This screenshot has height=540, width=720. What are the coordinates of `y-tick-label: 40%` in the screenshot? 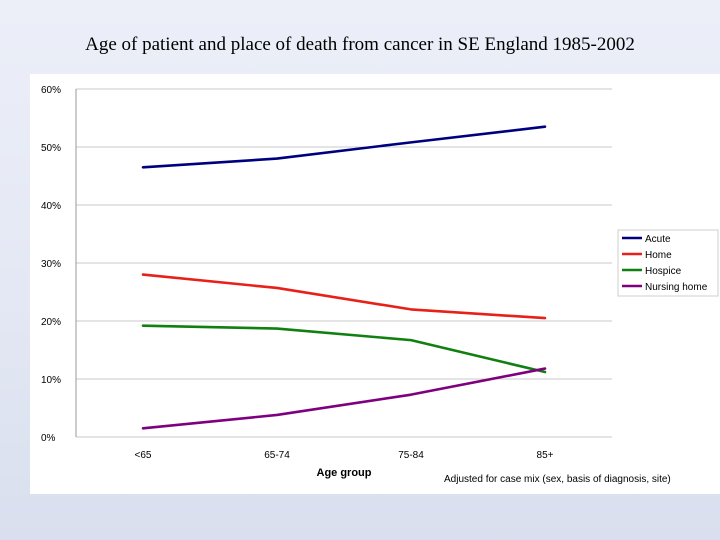 It's located at (51, 206).